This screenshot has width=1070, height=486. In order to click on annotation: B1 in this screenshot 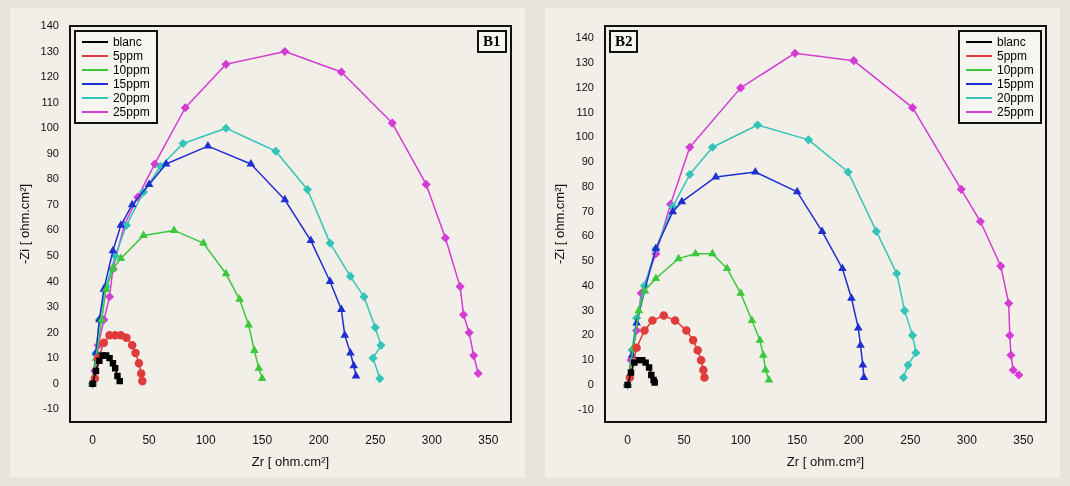, I will do `click(492, 41)`.